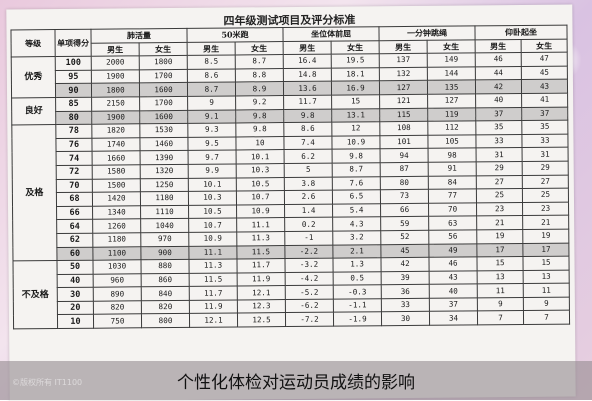  What do you see at coordinates (164, 171) in the screenshot?
I see `value-cell: 1320` at bounding box center [164, 171].